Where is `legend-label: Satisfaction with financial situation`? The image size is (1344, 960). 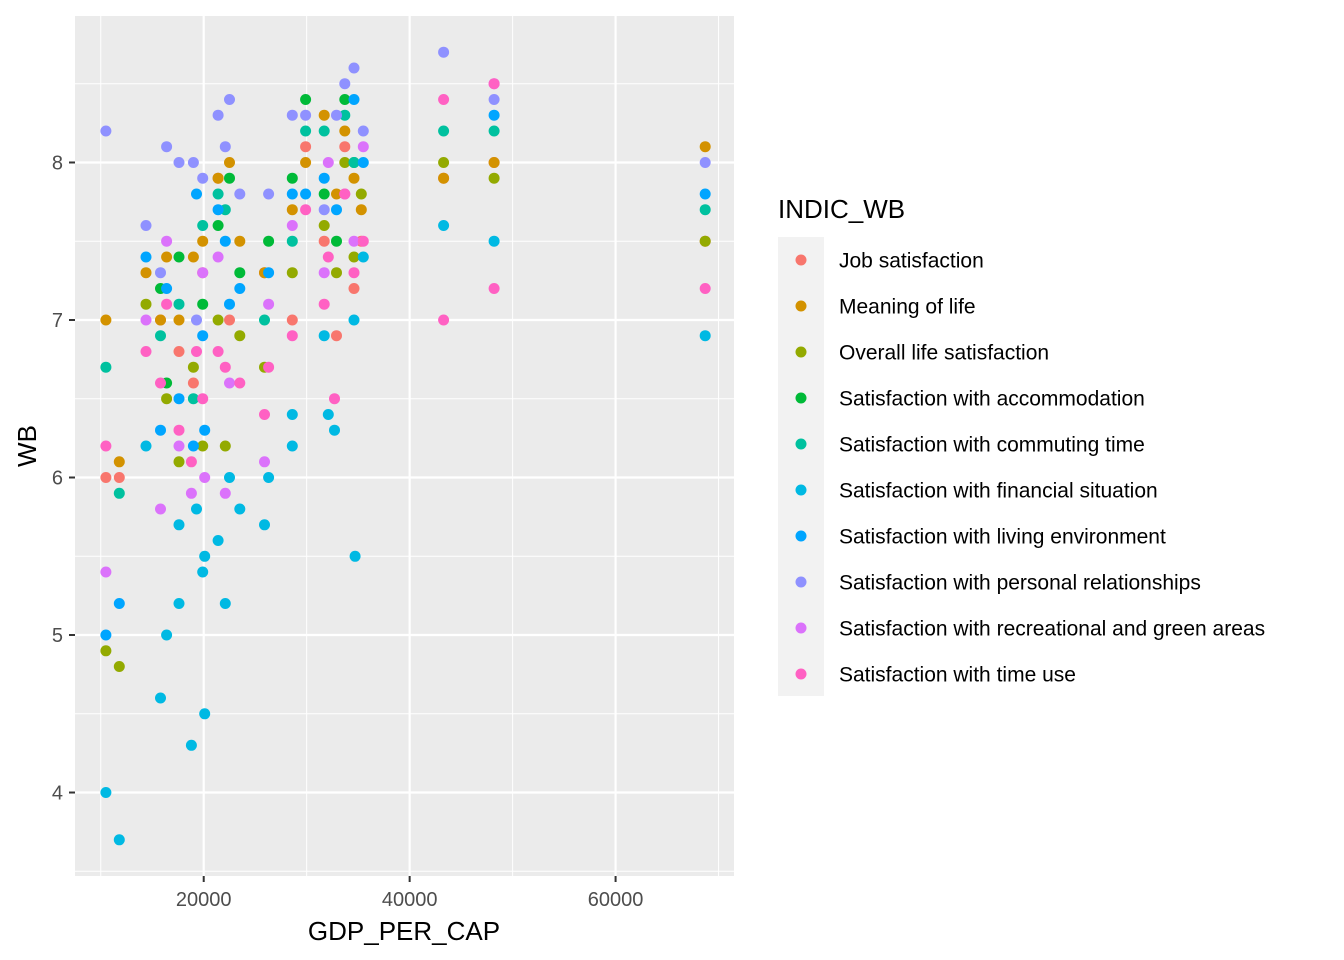
legend-label: Satisfaction with financial situation is located at coordinates (998, 491).